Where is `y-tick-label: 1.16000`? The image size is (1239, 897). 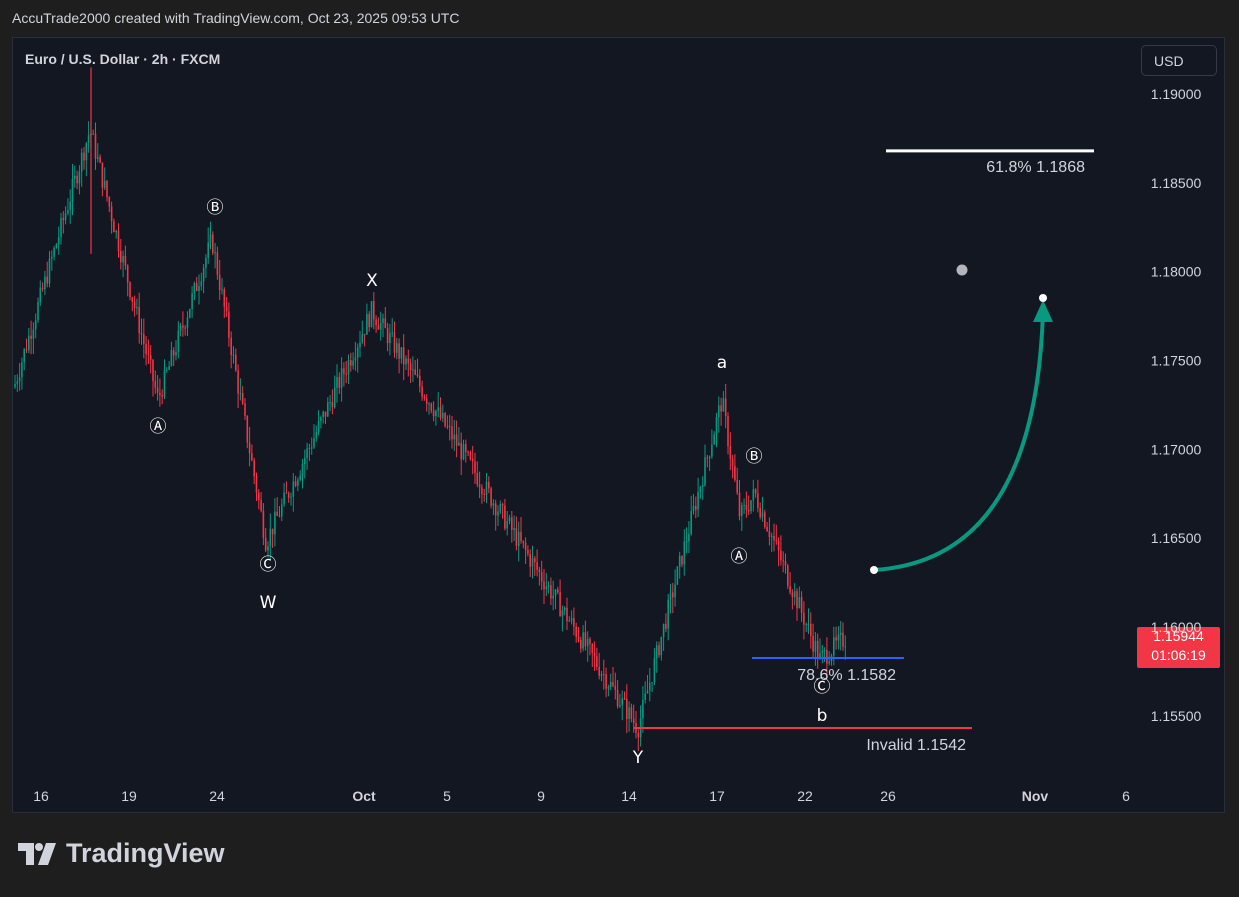
y-tick-label: 1.16000 is located at coordinates (1176, 627).